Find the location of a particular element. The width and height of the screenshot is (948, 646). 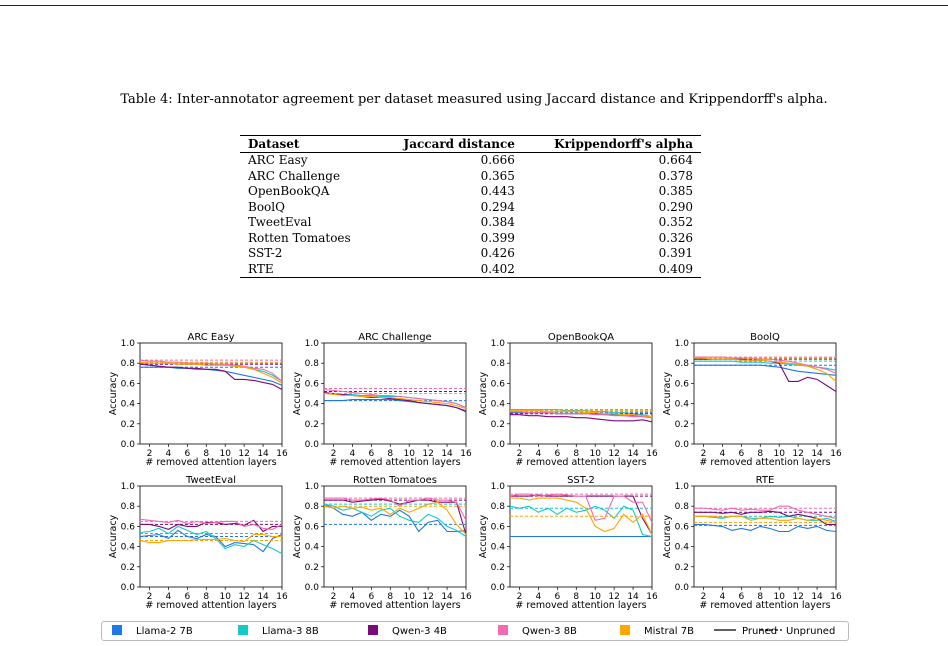

cell-alpha: 0.326 is located at coordinates (675, 237).